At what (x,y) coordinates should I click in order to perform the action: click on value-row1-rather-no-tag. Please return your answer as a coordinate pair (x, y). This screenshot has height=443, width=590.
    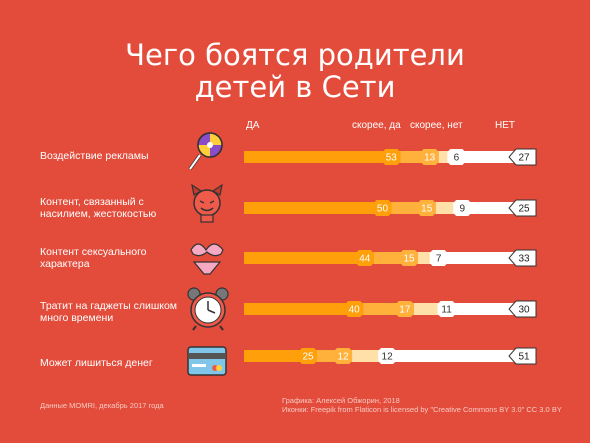
    Looking at the image, I should click on (462, 208).